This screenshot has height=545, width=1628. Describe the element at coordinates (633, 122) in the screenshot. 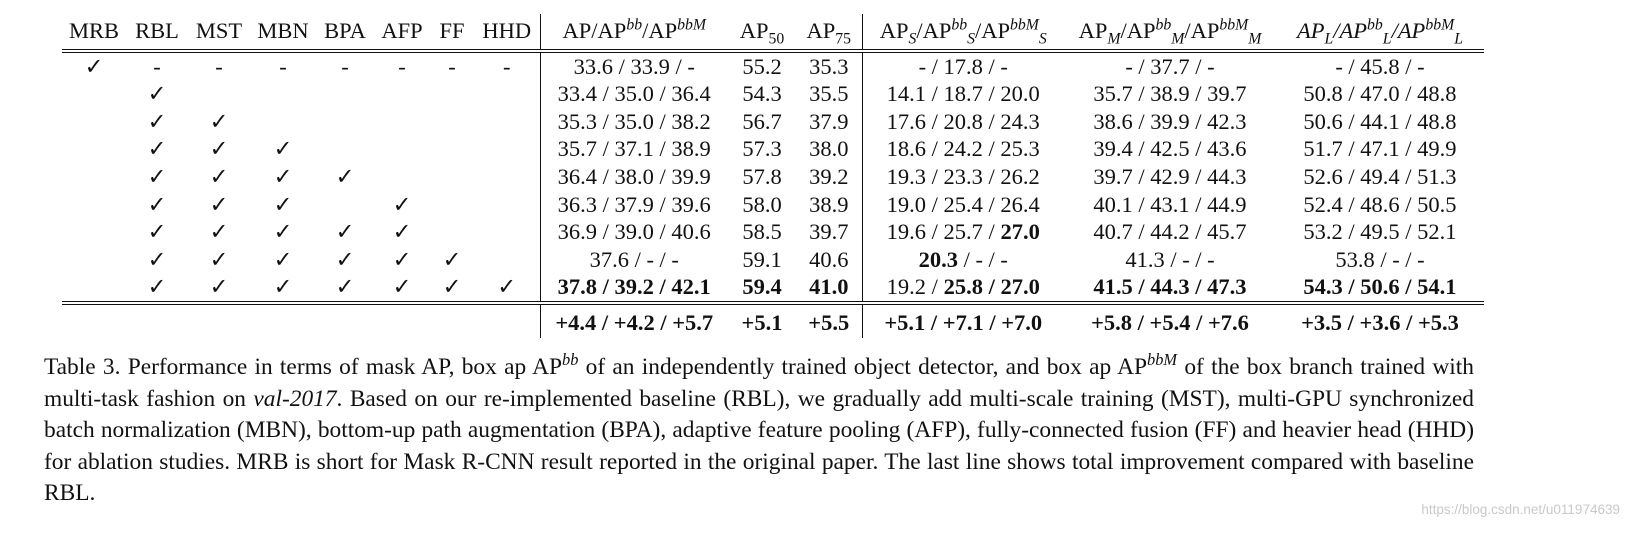

I see `table-cell: 35.3 / 35.0 / 38.2` at that location.